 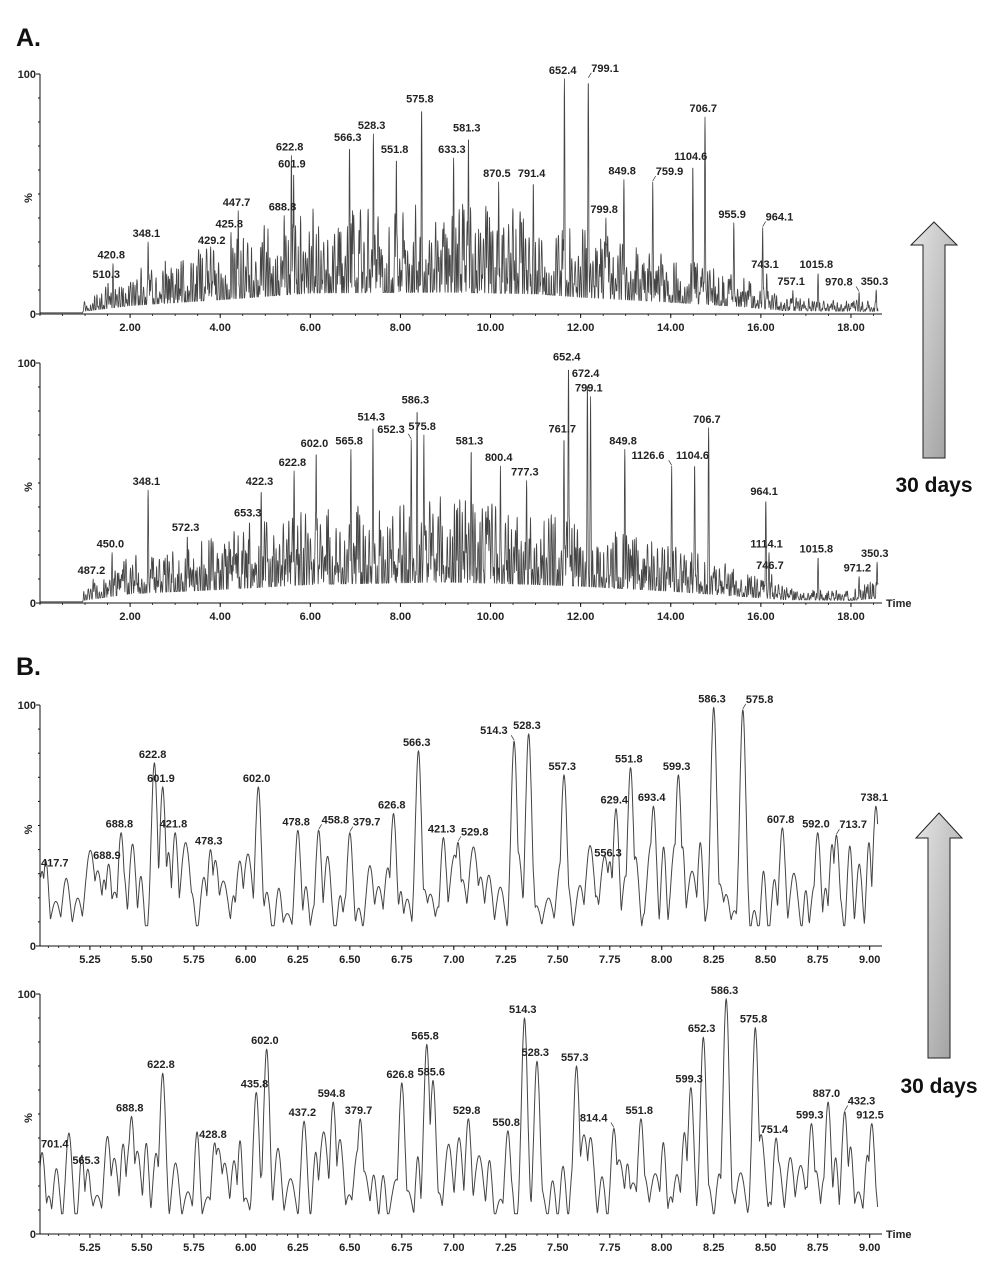 What do you see at coordinates (310, 328) in the screenshot?
I see `x-tick-label: 6.00` at bounding box center [310, 328].